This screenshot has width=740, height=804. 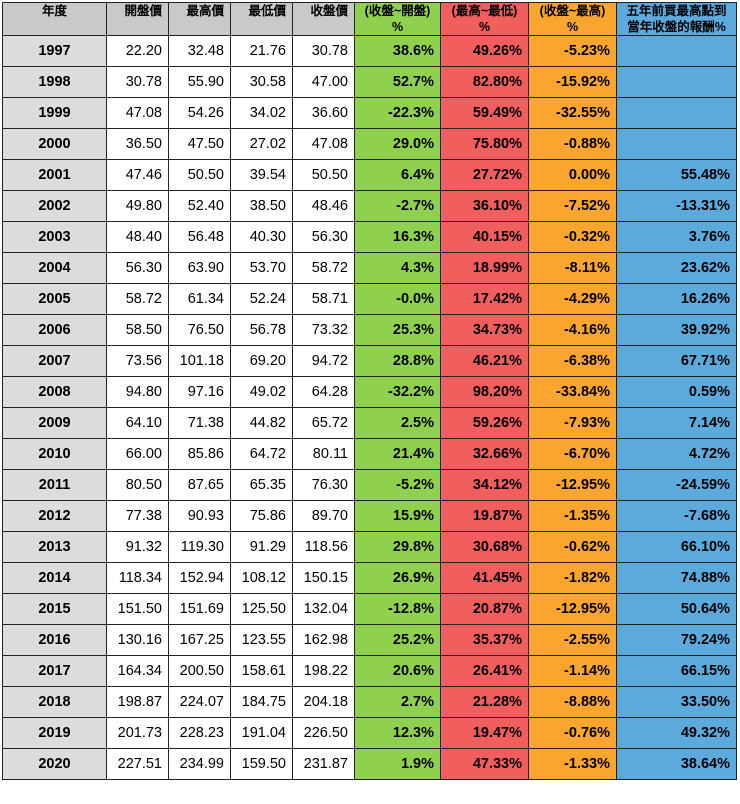 I want to click on cell-year: 2016, so click(x=54, y=640).